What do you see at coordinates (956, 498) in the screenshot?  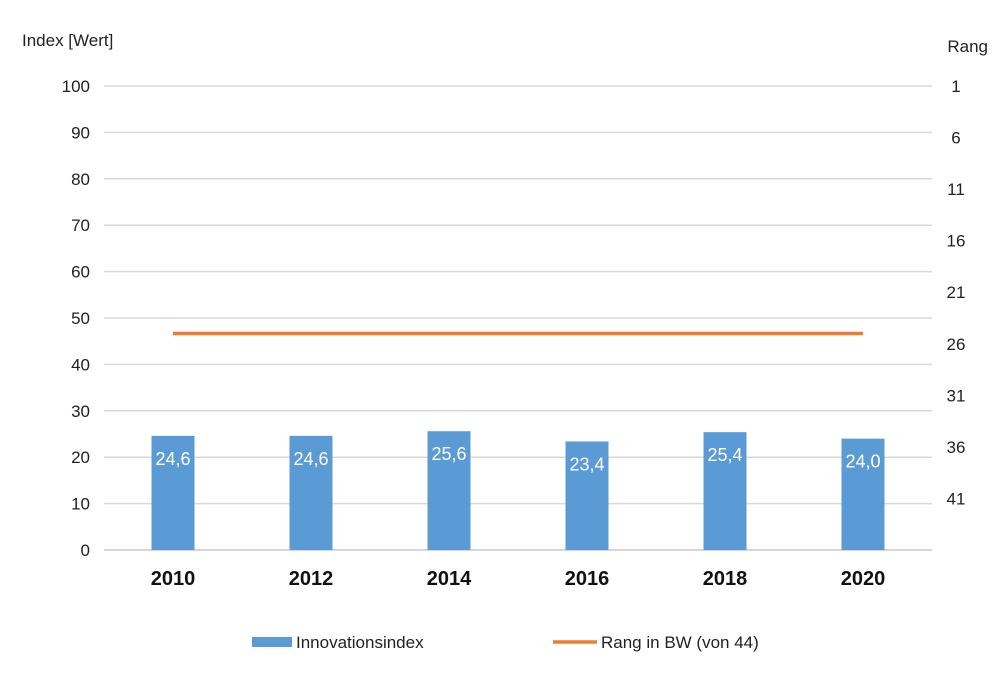 I see `y2-tick-label: 41` at bounding box center [956, 498].